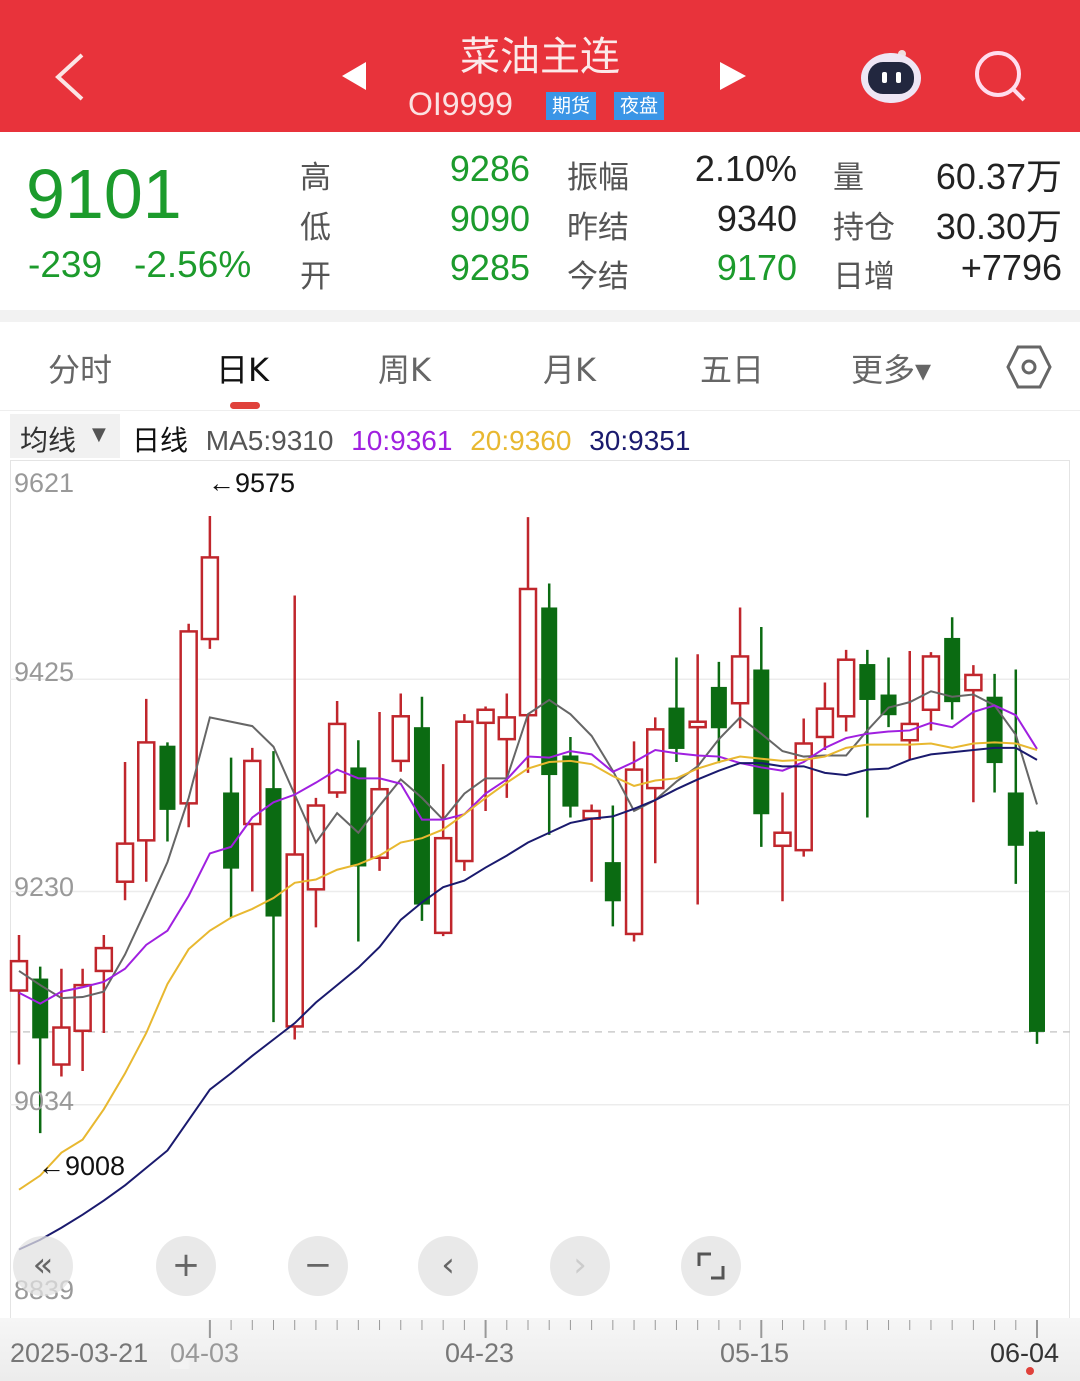 The height and width of the screenshot is (1381, 1080). What do you see at coordinates (315, 228) in the screenshot?
I see `low-label: 低` at bounding box center [315, 228].